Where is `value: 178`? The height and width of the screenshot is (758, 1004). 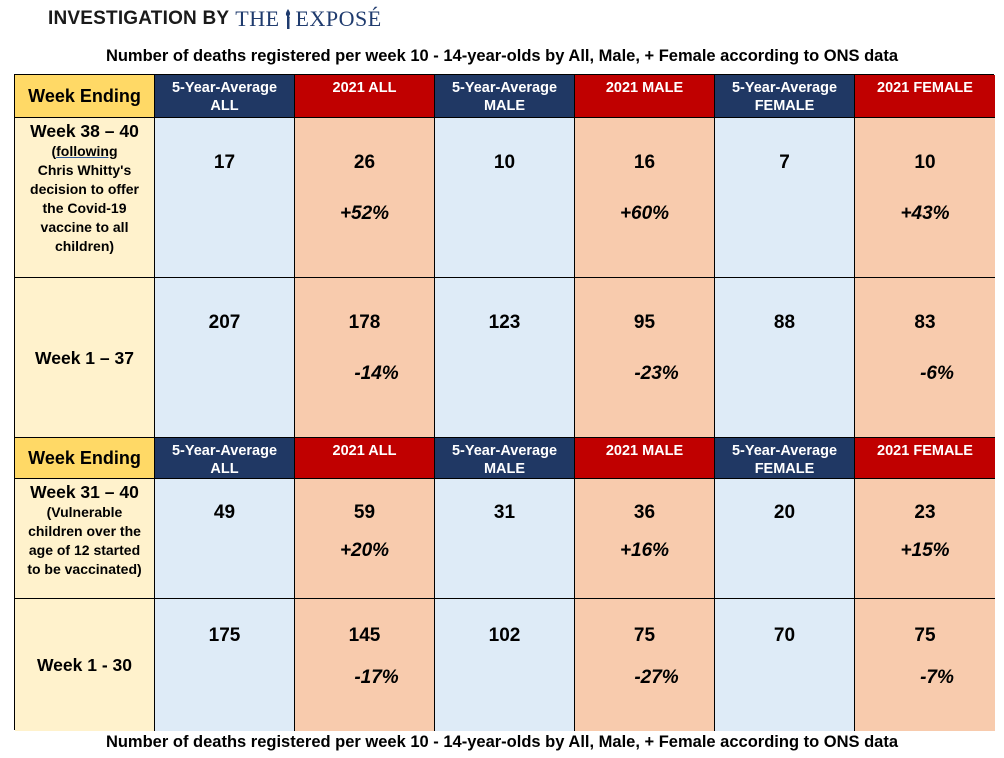 value: 178 is located at coordinates (364, 322).